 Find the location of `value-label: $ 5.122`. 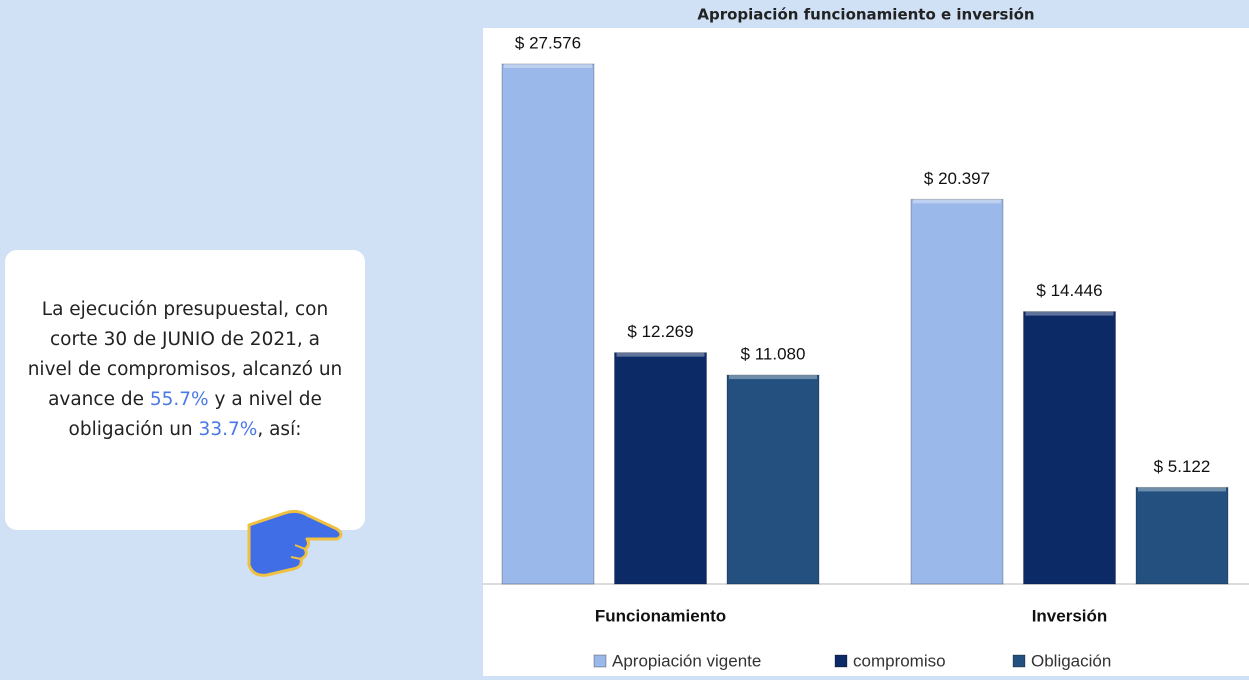

value-label: $ 5.122 is located at coordinates (1182, 466).